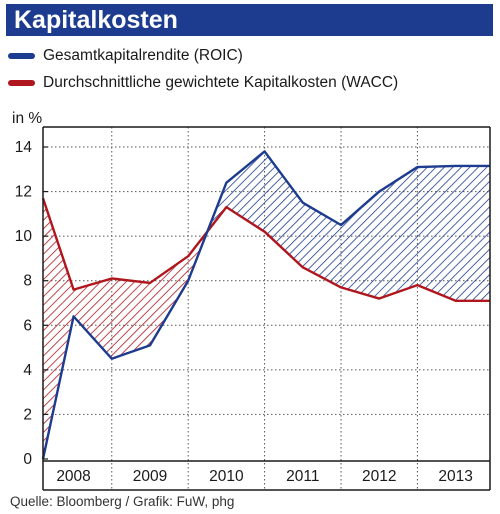  Describe the element at coordinates (27, 118) in the screenshot. I see `y-axis-unit-label: in %` at that location.